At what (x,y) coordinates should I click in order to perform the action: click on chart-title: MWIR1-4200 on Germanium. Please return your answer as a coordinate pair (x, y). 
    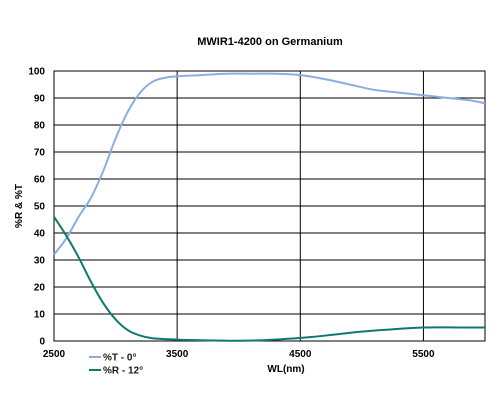
    Looking at the image, I should click on (270, 42).